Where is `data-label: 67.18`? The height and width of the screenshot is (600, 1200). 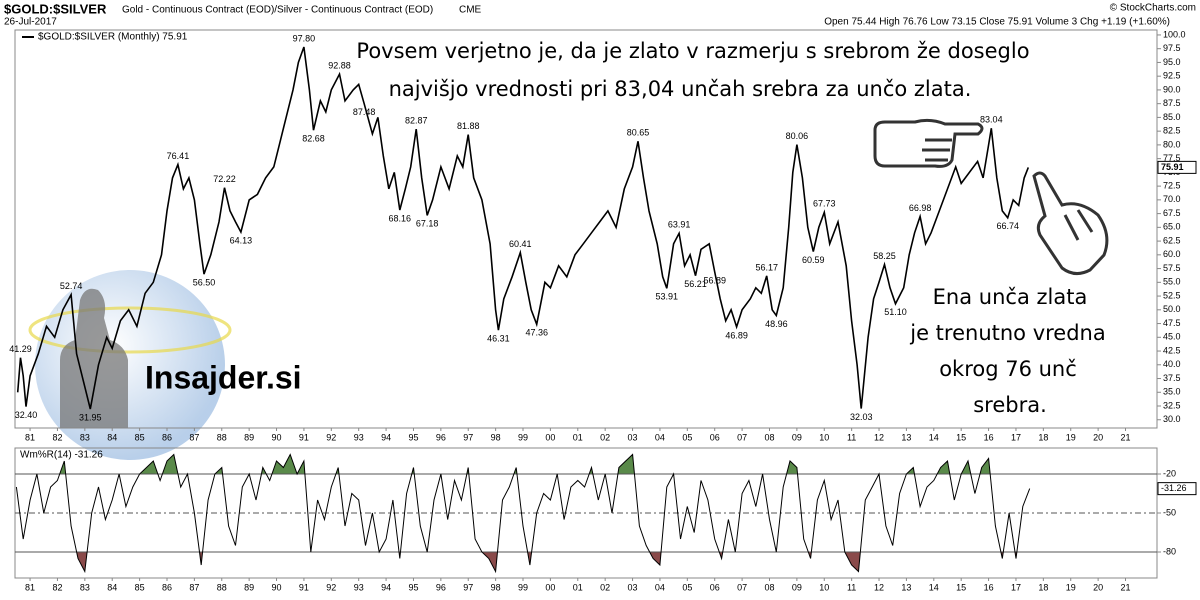
data-label: 67.18 is located at coordinates (427, 224).